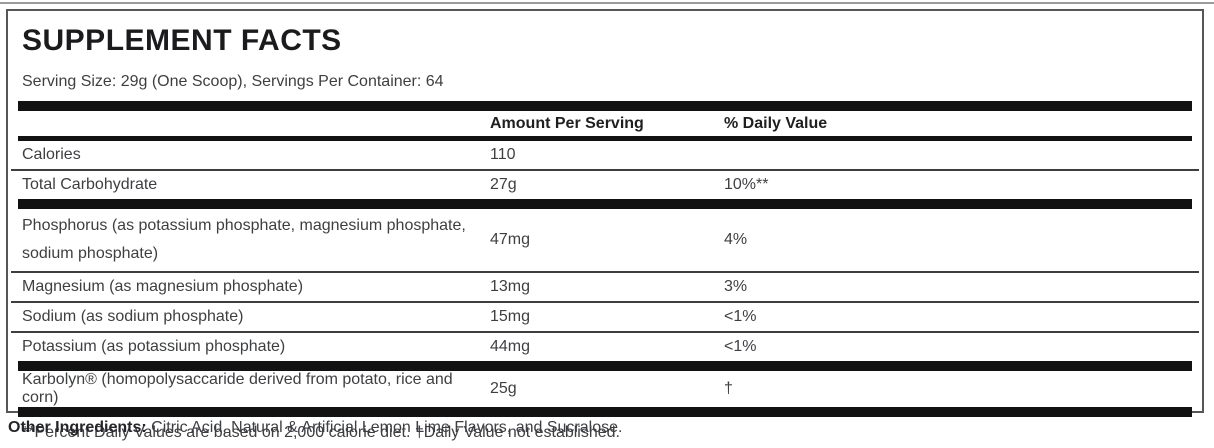  What do you see at coordinates (605, 317) in the screenshot?
I see `table-row-sodium: Sodium (as sodium phosphate) 15mg <1%` at bounding box center [605, 317].